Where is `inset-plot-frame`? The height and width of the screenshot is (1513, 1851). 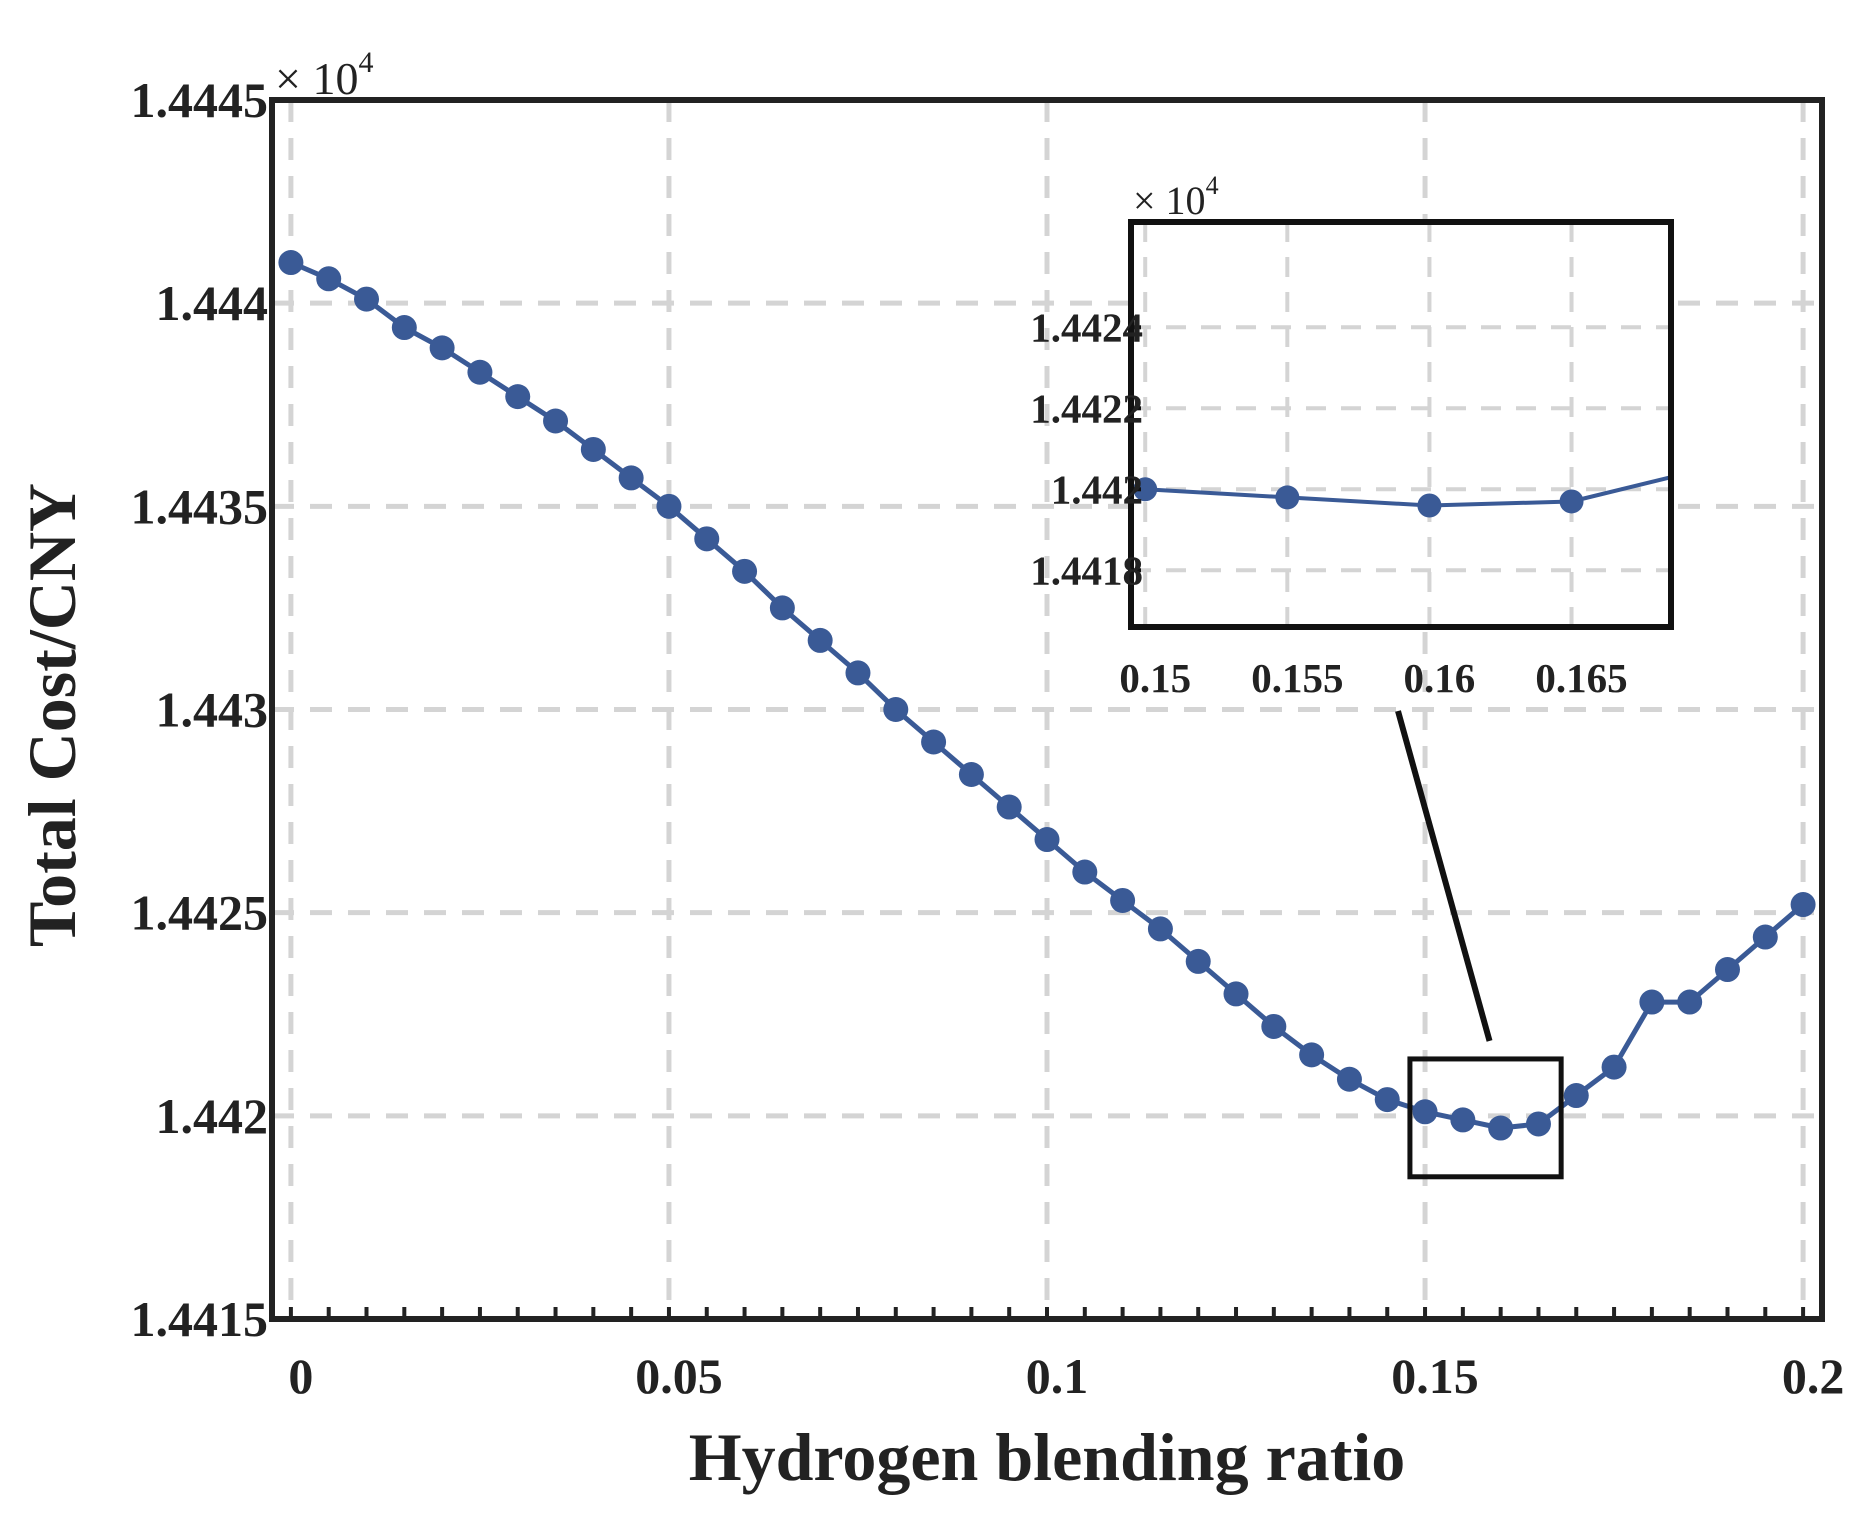
inset-plot-frame is located at coordinates (1401, 424).